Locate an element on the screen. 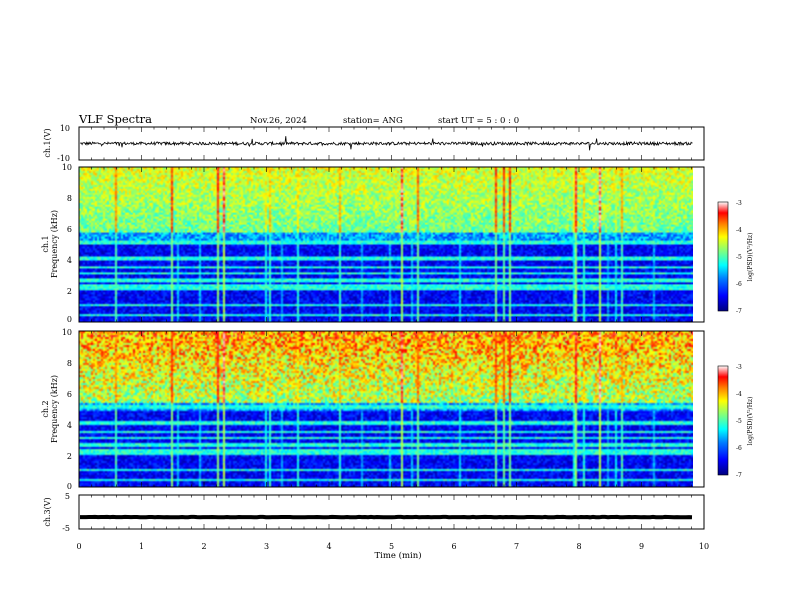 This screenshot has height=612, width=792. ch3-ytick-bottom: -5 is located at coordinates (66, 528).